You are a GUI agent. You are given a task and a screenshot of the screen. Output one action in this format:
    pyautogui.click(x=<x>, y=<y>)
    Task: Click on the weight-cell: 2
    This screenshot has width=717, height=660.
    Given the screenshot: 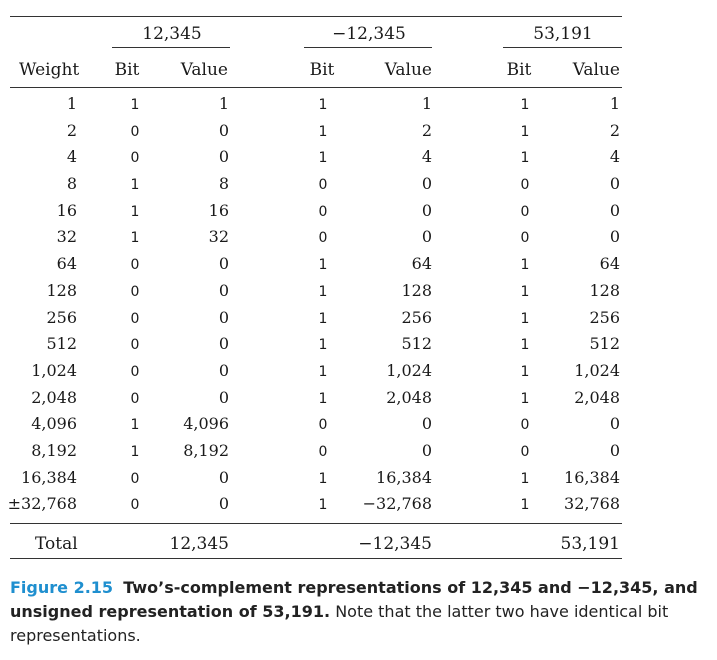 What is the action you would take?
    pyautogui.click(x=71, y=130)
    